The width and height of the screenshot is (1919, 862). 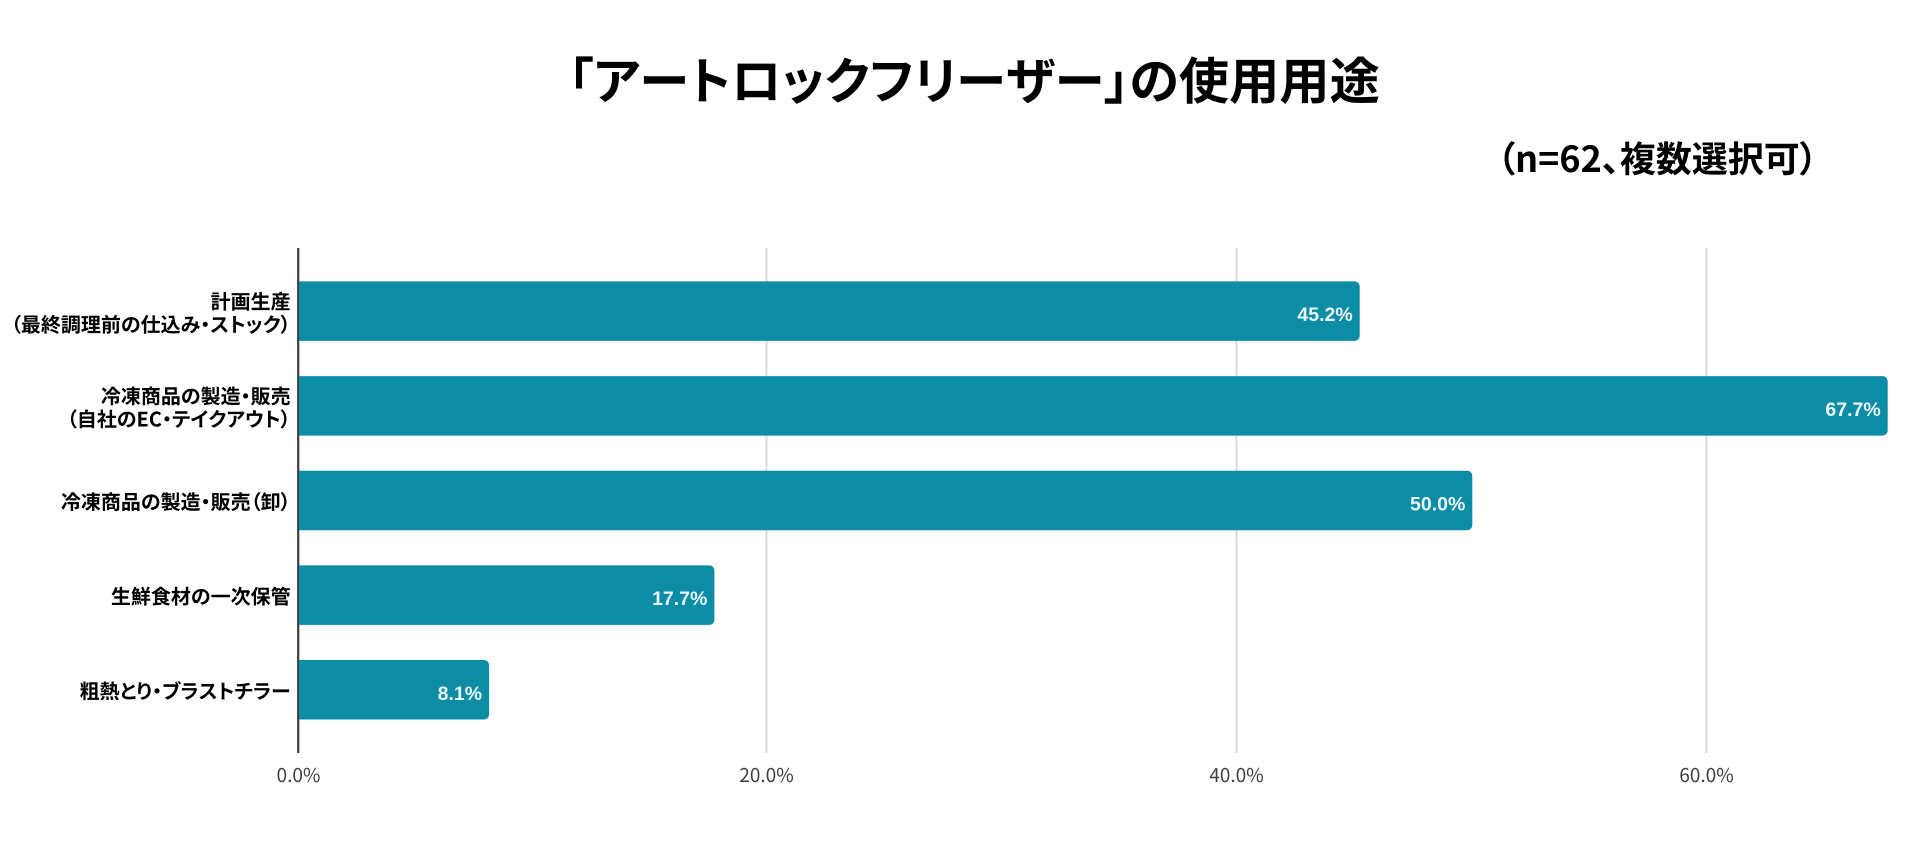 What do you see at coordinates (1437, 505) in the screenshot?
I see `svg-text: 50.0%` at bounding box center [1437, 505].